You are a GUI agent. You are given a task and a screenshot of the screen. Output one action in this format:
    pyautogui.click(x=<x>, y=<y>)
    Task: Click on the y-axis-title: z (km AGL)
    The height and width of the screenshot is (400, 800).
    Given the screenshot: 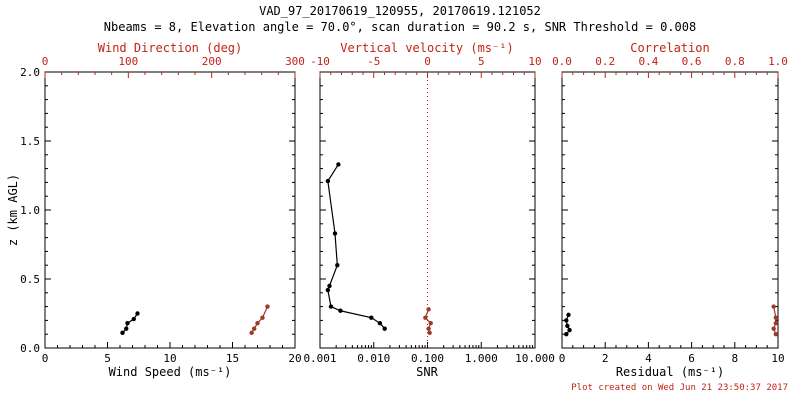 What is the action you would take?
    pyautogui.click(x=13, y=210)
    